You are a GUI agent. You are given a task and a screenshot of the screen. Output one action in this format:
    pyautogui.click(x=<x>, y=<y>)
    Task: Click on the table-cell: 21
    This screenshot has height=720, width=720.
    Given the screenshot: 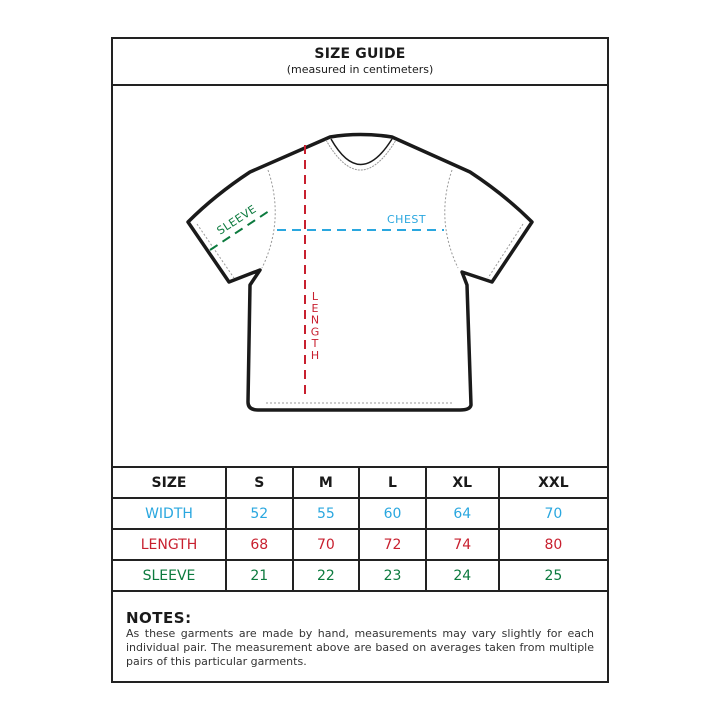 What is the action you would take?
    pyautogui.click(x=259, y=575)
    